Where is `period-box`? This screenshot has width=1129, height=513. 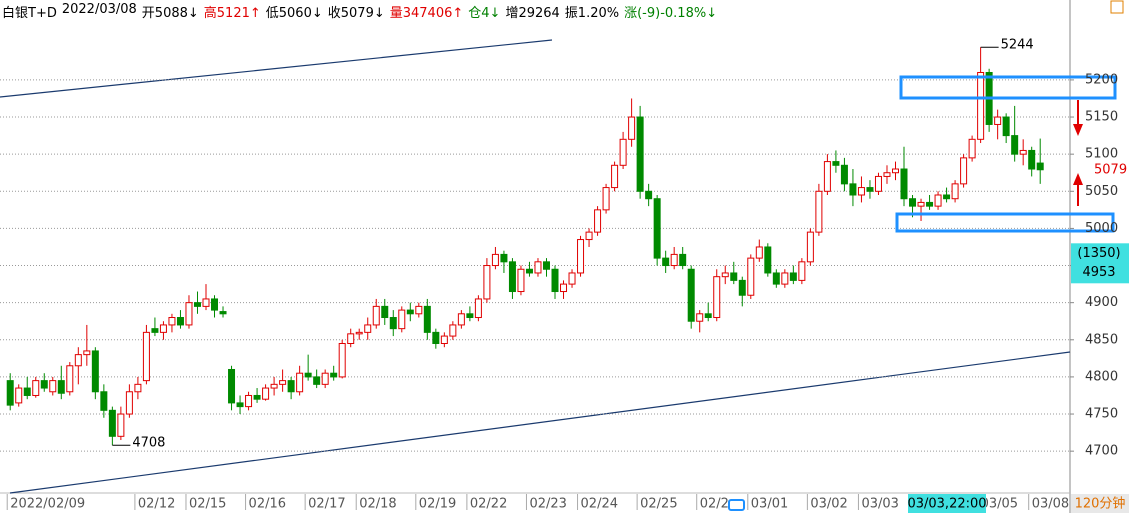
period-box is located at coordinates (1100, 503).